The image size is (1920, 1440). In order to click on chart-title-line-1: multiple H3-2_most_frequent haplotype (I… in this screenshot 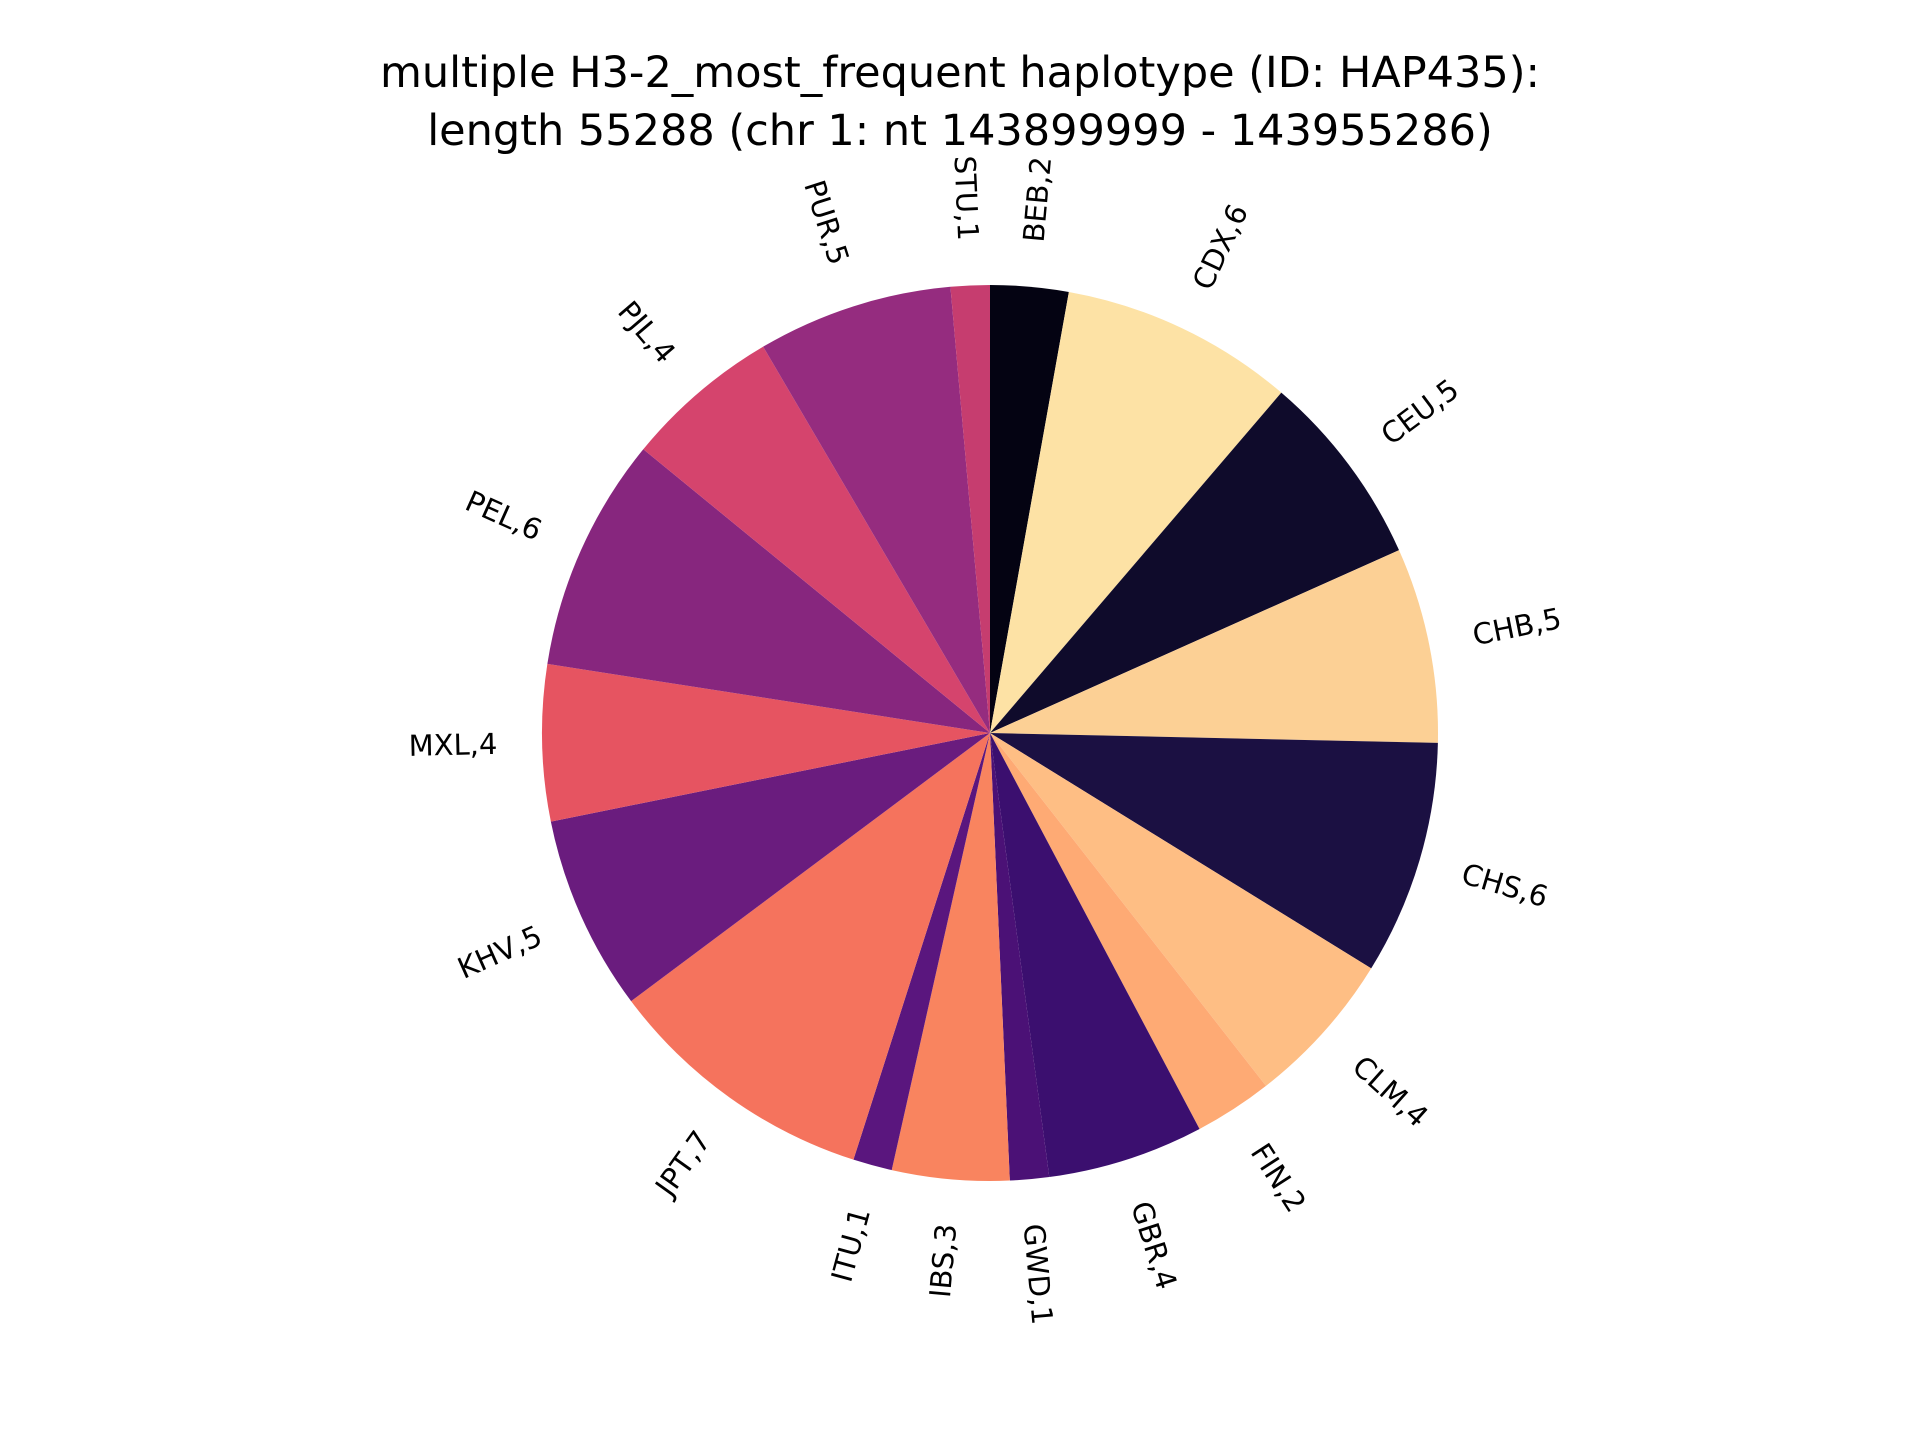, I will do `click(959, 73)`.